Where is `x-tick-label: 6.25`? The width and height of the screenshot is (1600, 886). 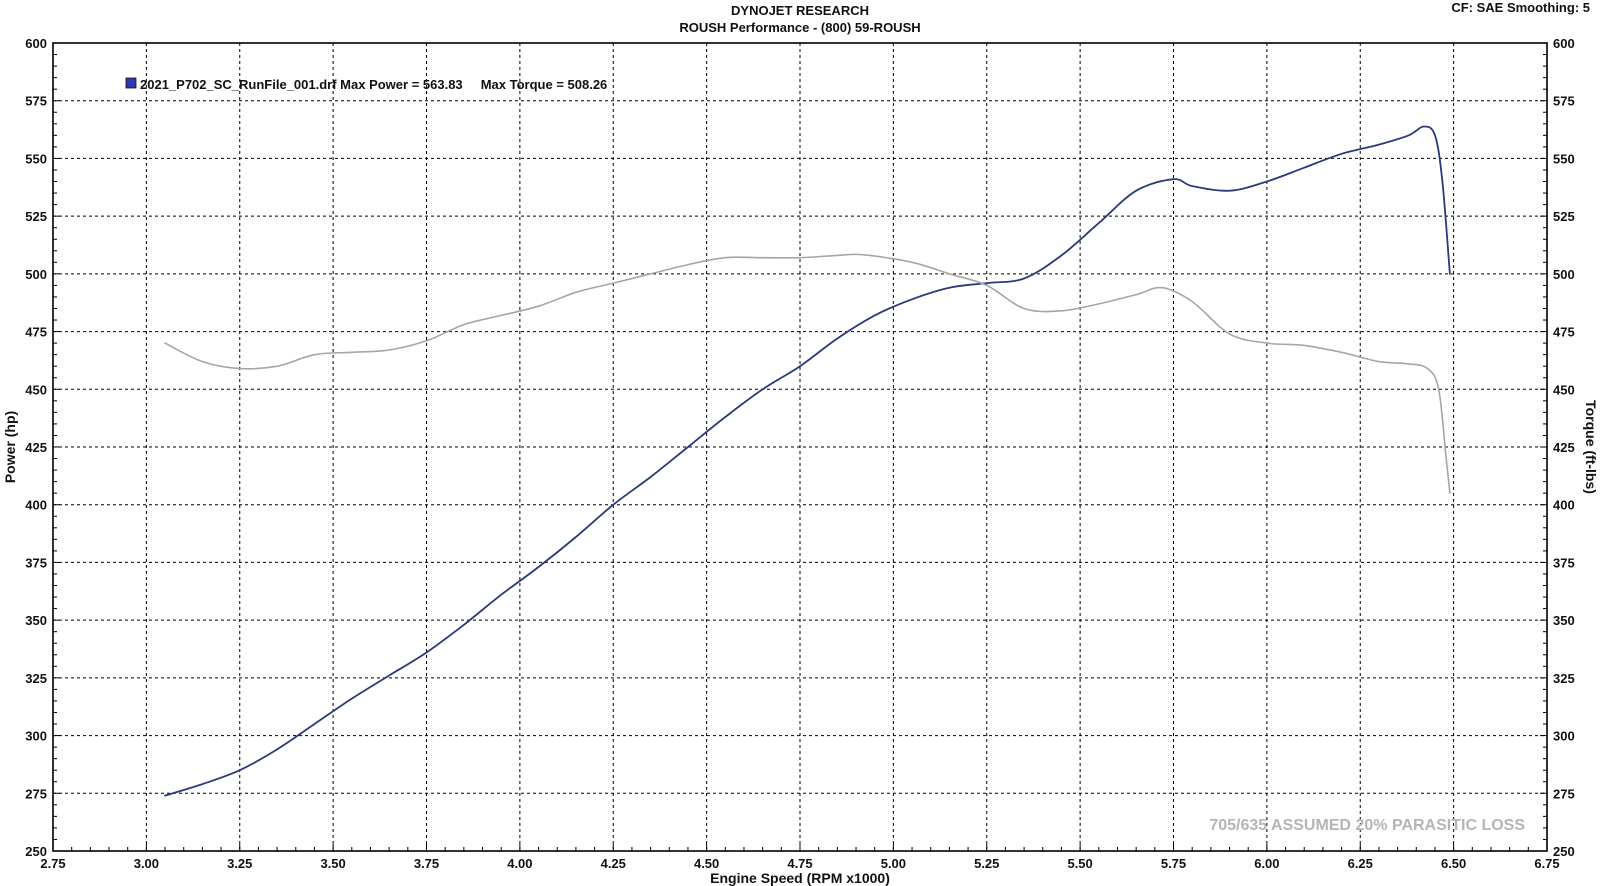
x-tick-label: 6.25 is located at coordinates (1360, 863).